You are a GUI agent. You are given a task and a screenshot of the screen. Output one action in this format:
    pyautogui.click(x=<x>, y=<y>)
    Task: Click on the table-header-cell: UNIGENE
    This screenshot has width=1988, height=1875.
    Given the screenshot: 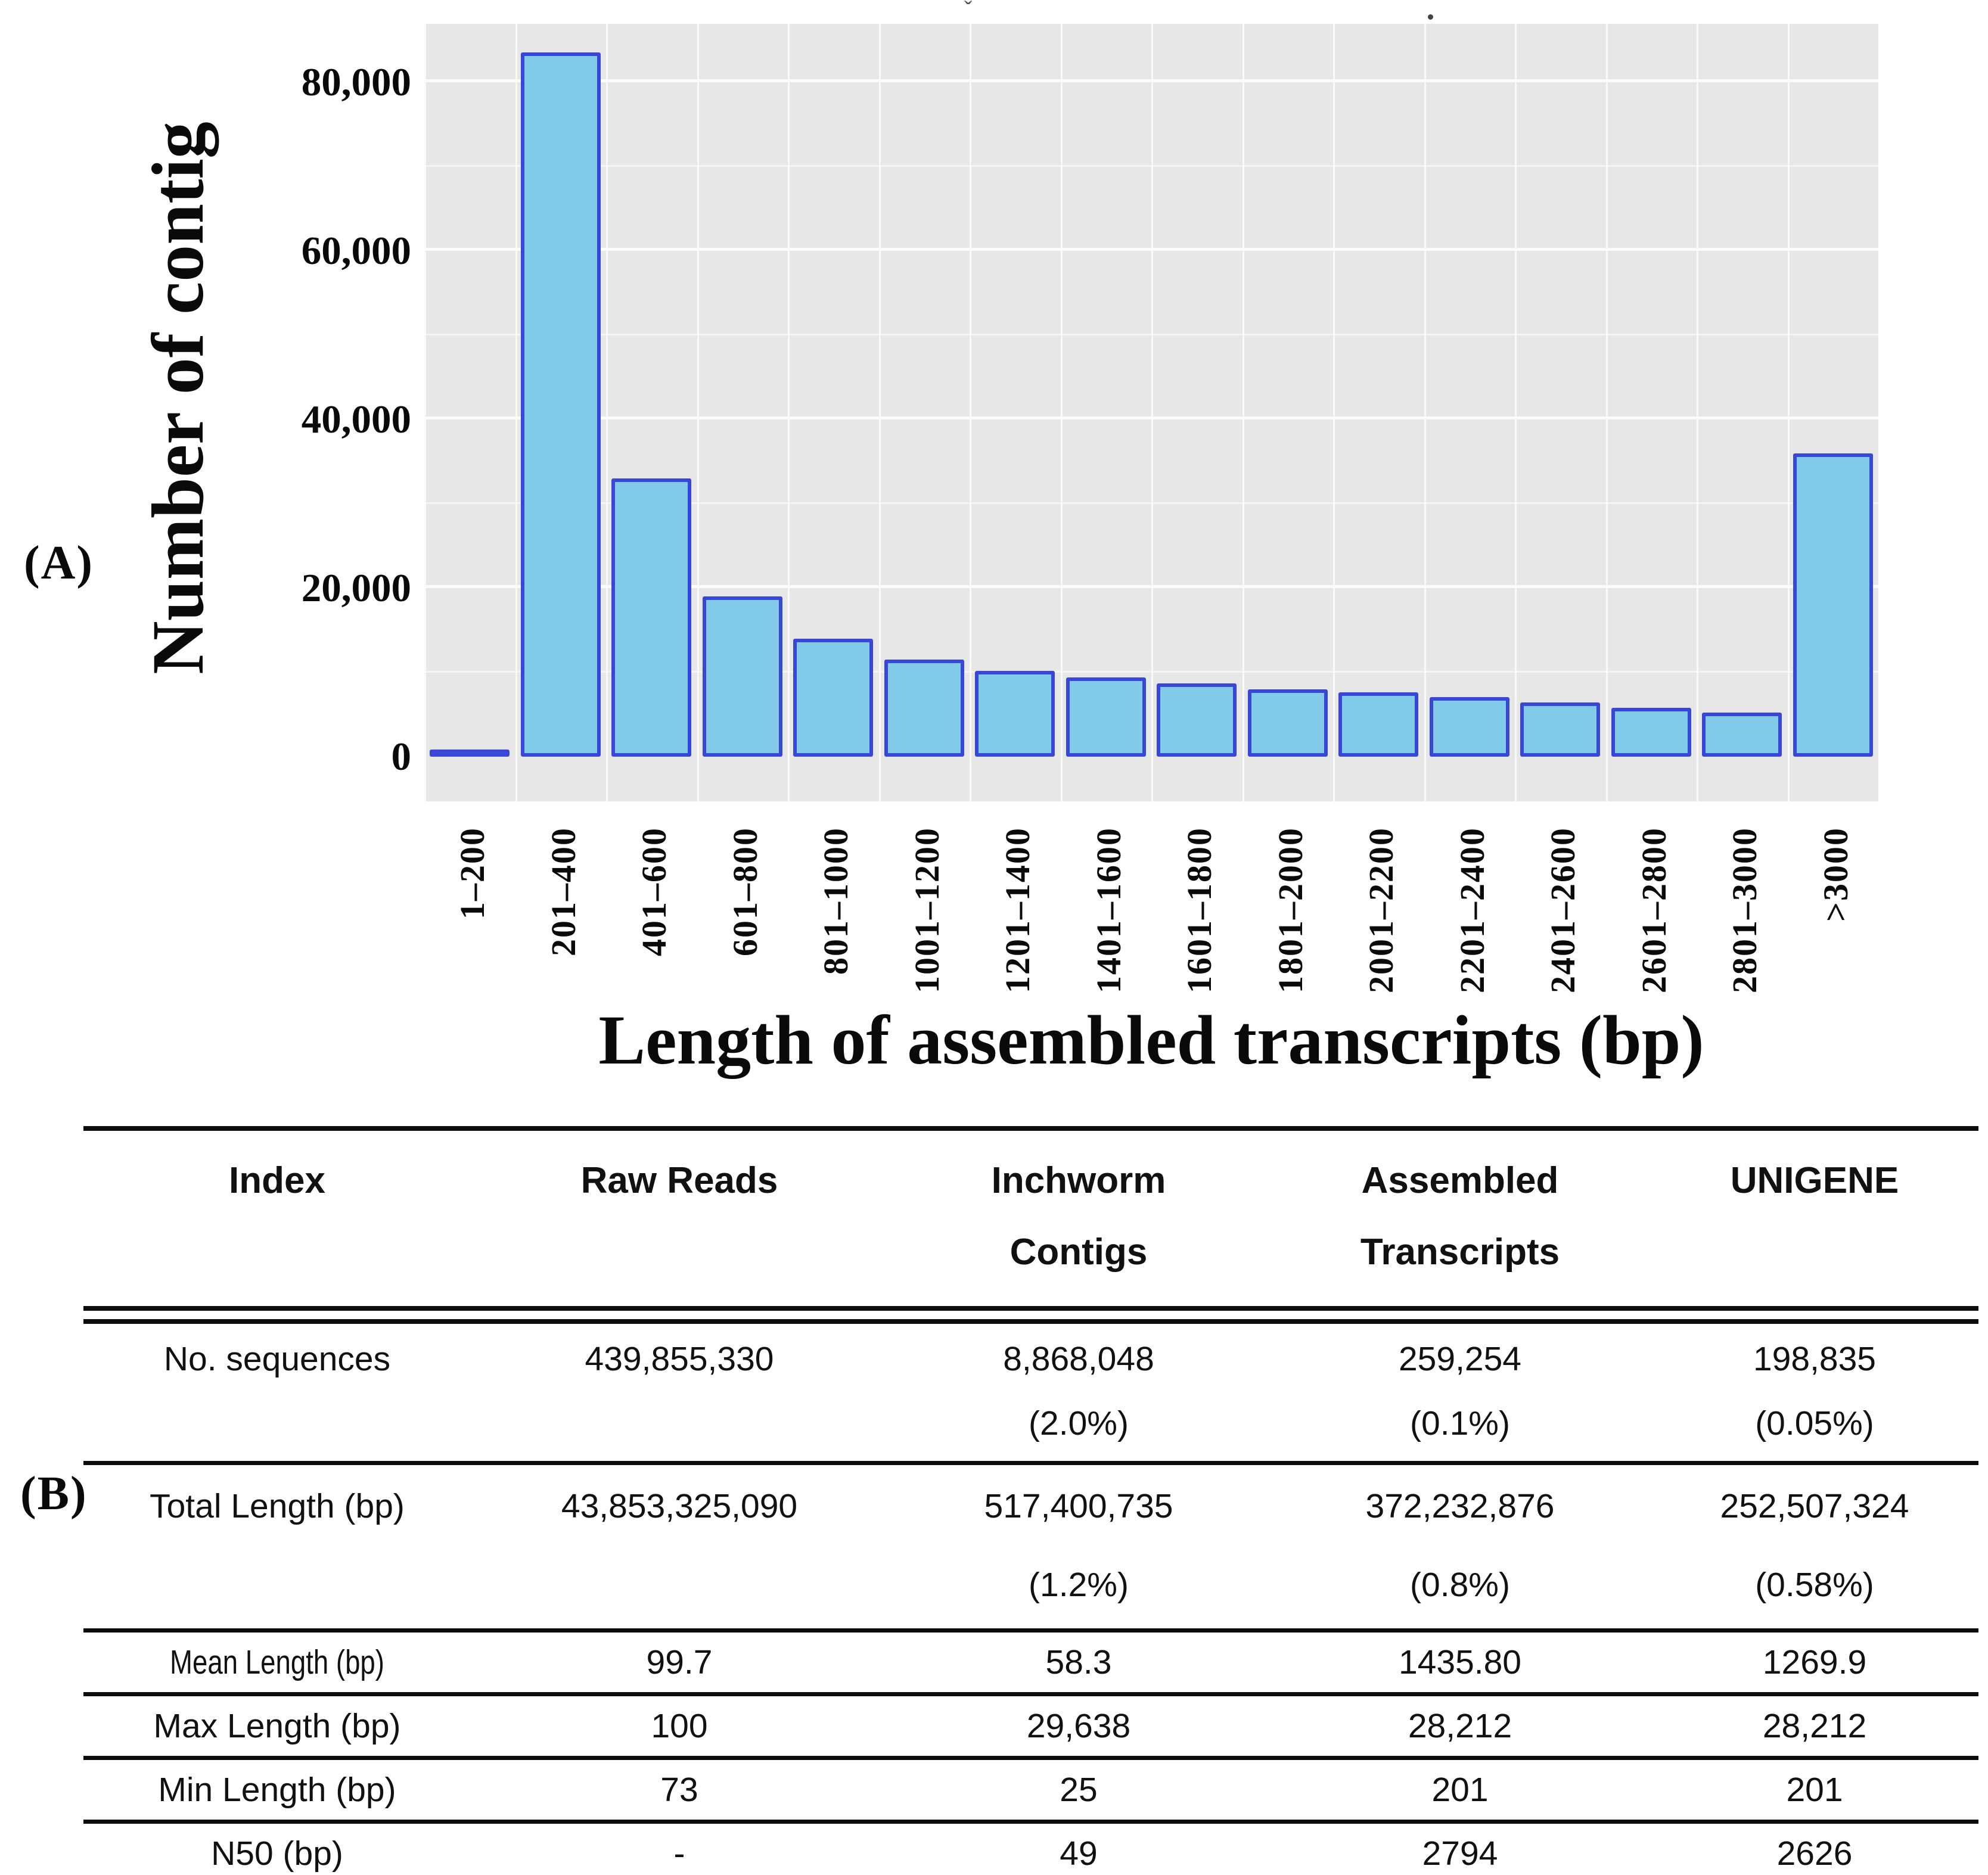 What is the action you would take?
    pyautogui.click(x=1814, y=1180)
    